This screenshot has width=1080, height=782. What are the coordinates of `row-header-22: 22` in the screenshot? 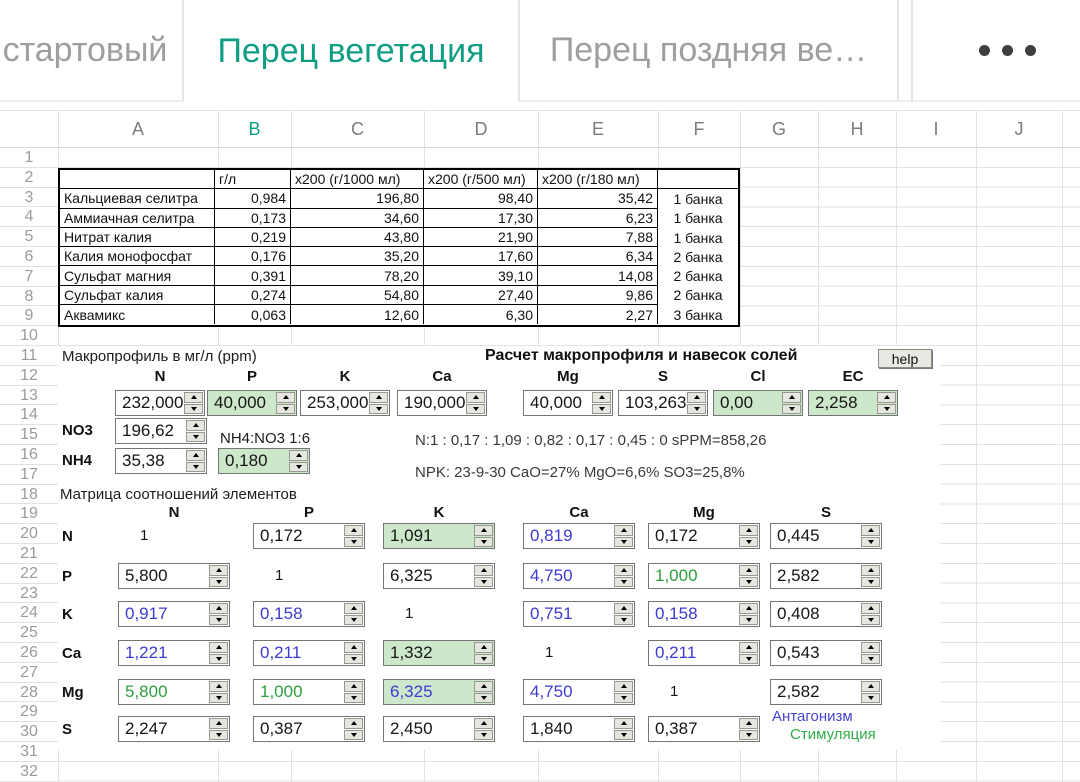 It's located at (29, 574).